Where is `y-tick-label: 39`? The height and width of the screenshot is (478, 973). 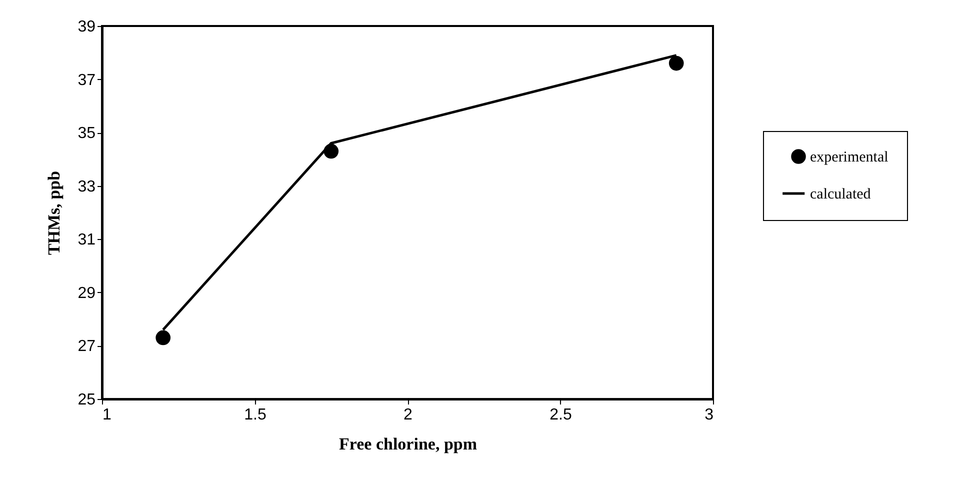
y-tick-label: 39 is located at coordinates (87, 27).